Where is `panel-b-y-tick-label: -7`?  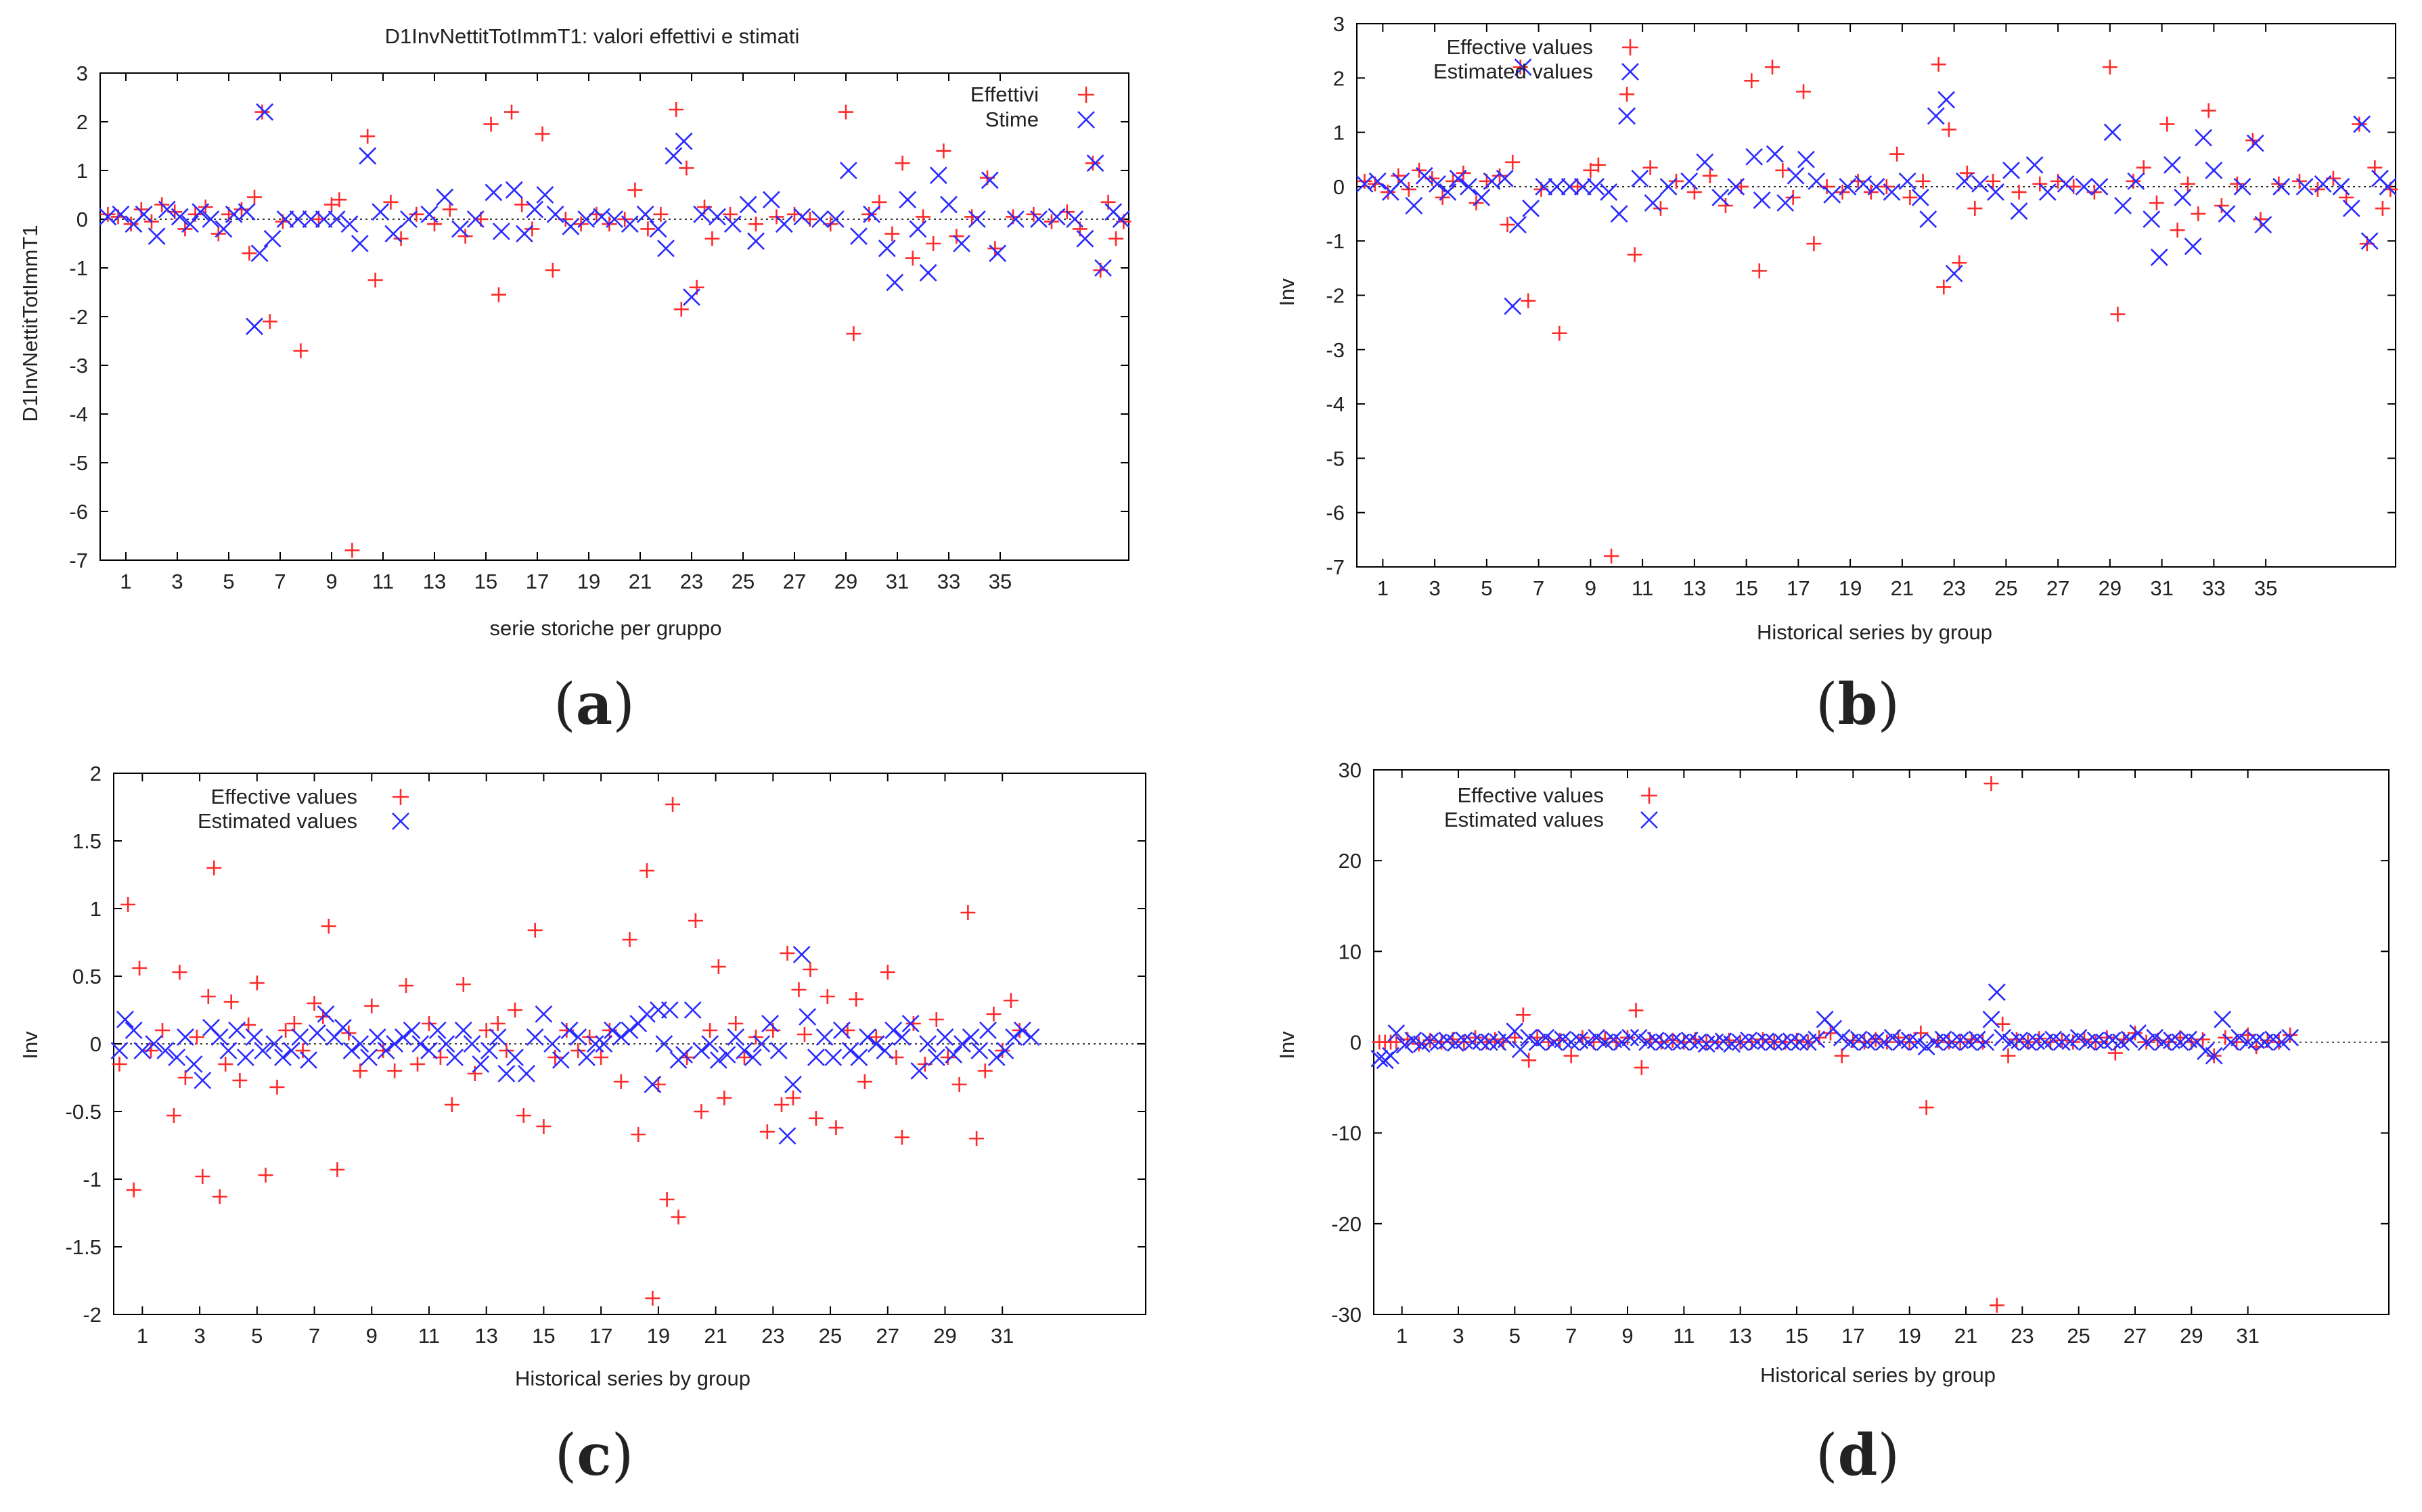
panel-b-y-tick-label: -7 is located at coordinates (1335, 567).